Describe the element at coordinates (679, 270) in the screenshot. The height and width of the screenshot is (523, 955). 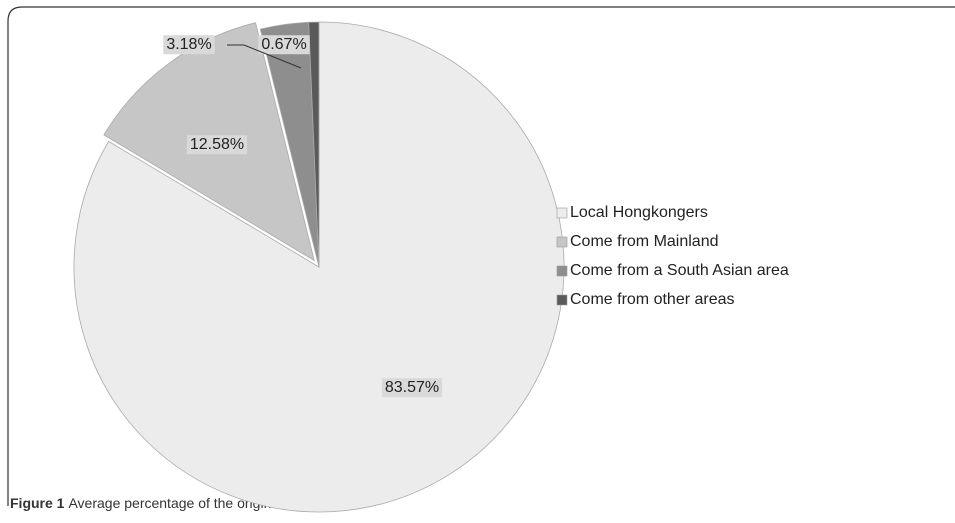
I see `legend-label: Come from a South Asian area` at that location.